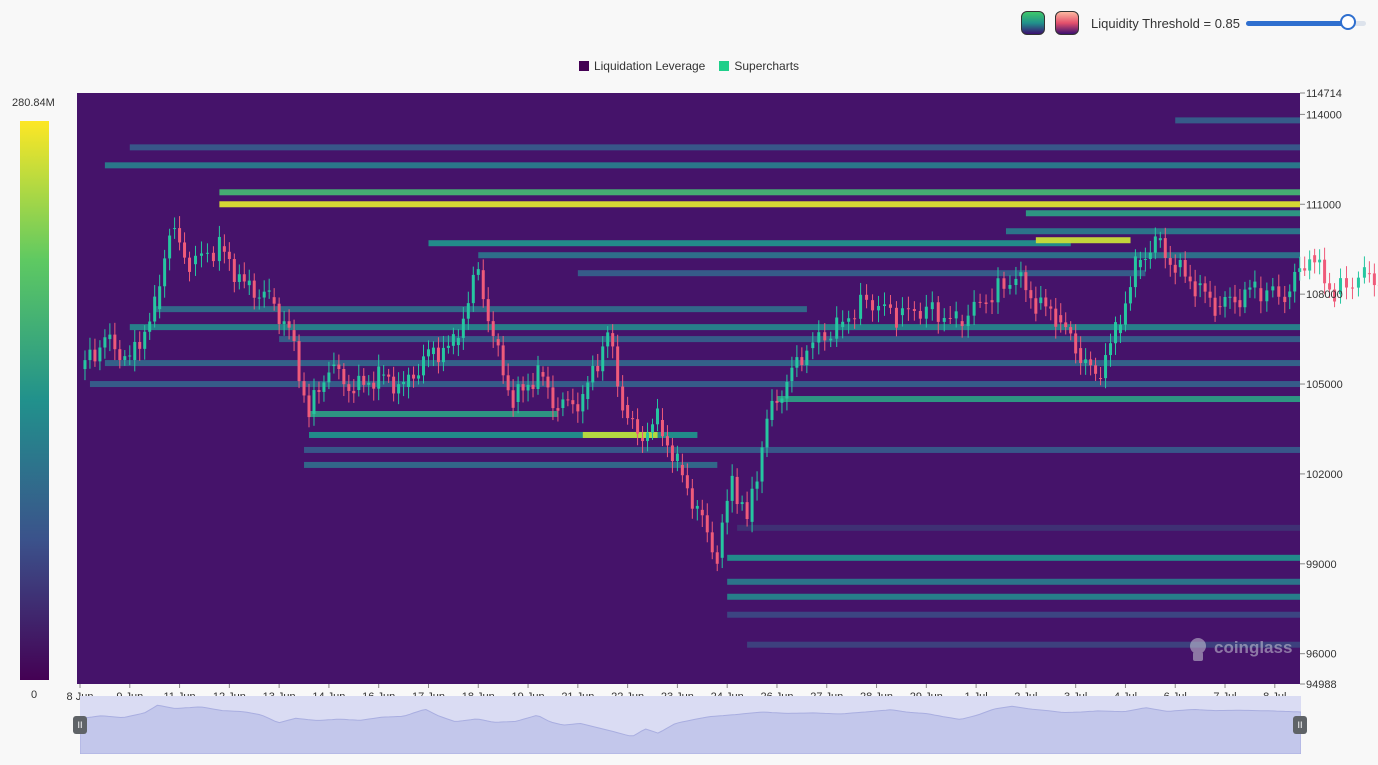 The width and height of the screenshot is (1378, 765). What do you see at coordinates (1300, 725) in the screenshot?
I see `navigator-right-handle: II` at bounding box center [1300, 725].